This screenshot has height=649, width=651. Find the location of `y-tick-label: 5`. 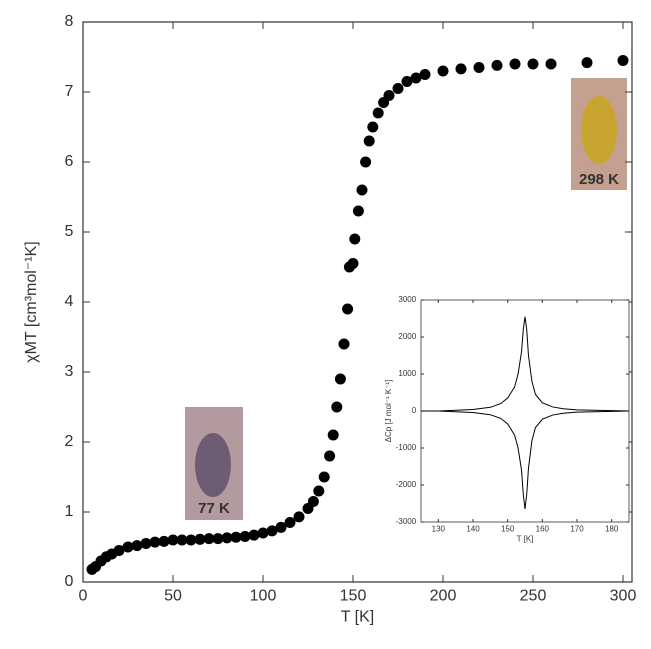

y-tick-label: 5 is located at coordinates (68, 231).